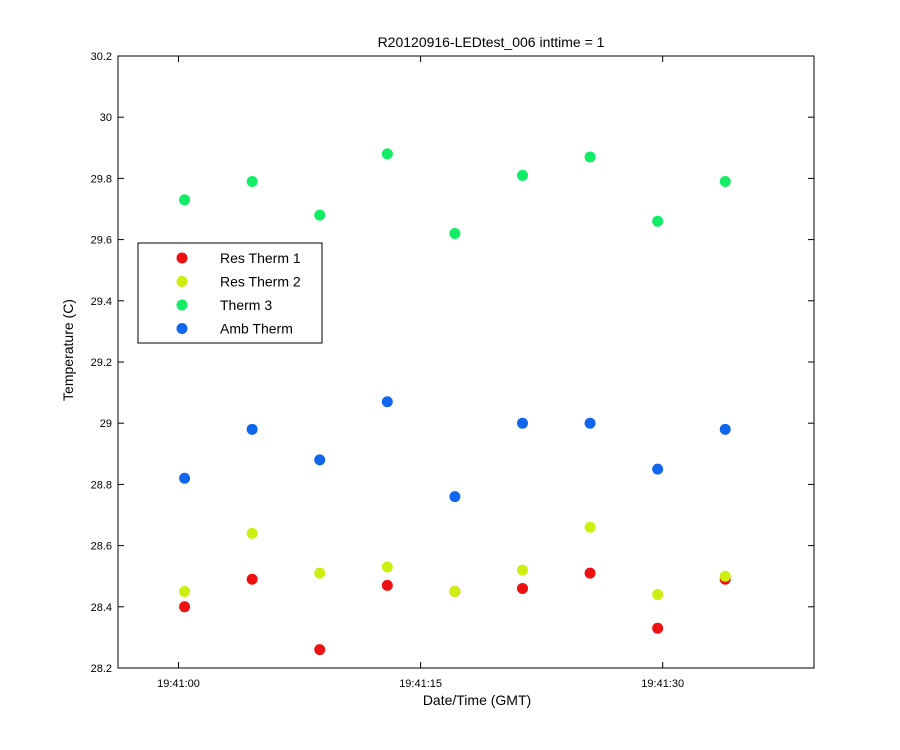 Image resolution: width=900 pixels, height=750 pixels. Describe the element at coordinates (68, 350) in the screenshot. I see `y-axis-title: Temperature (C)` at that location.